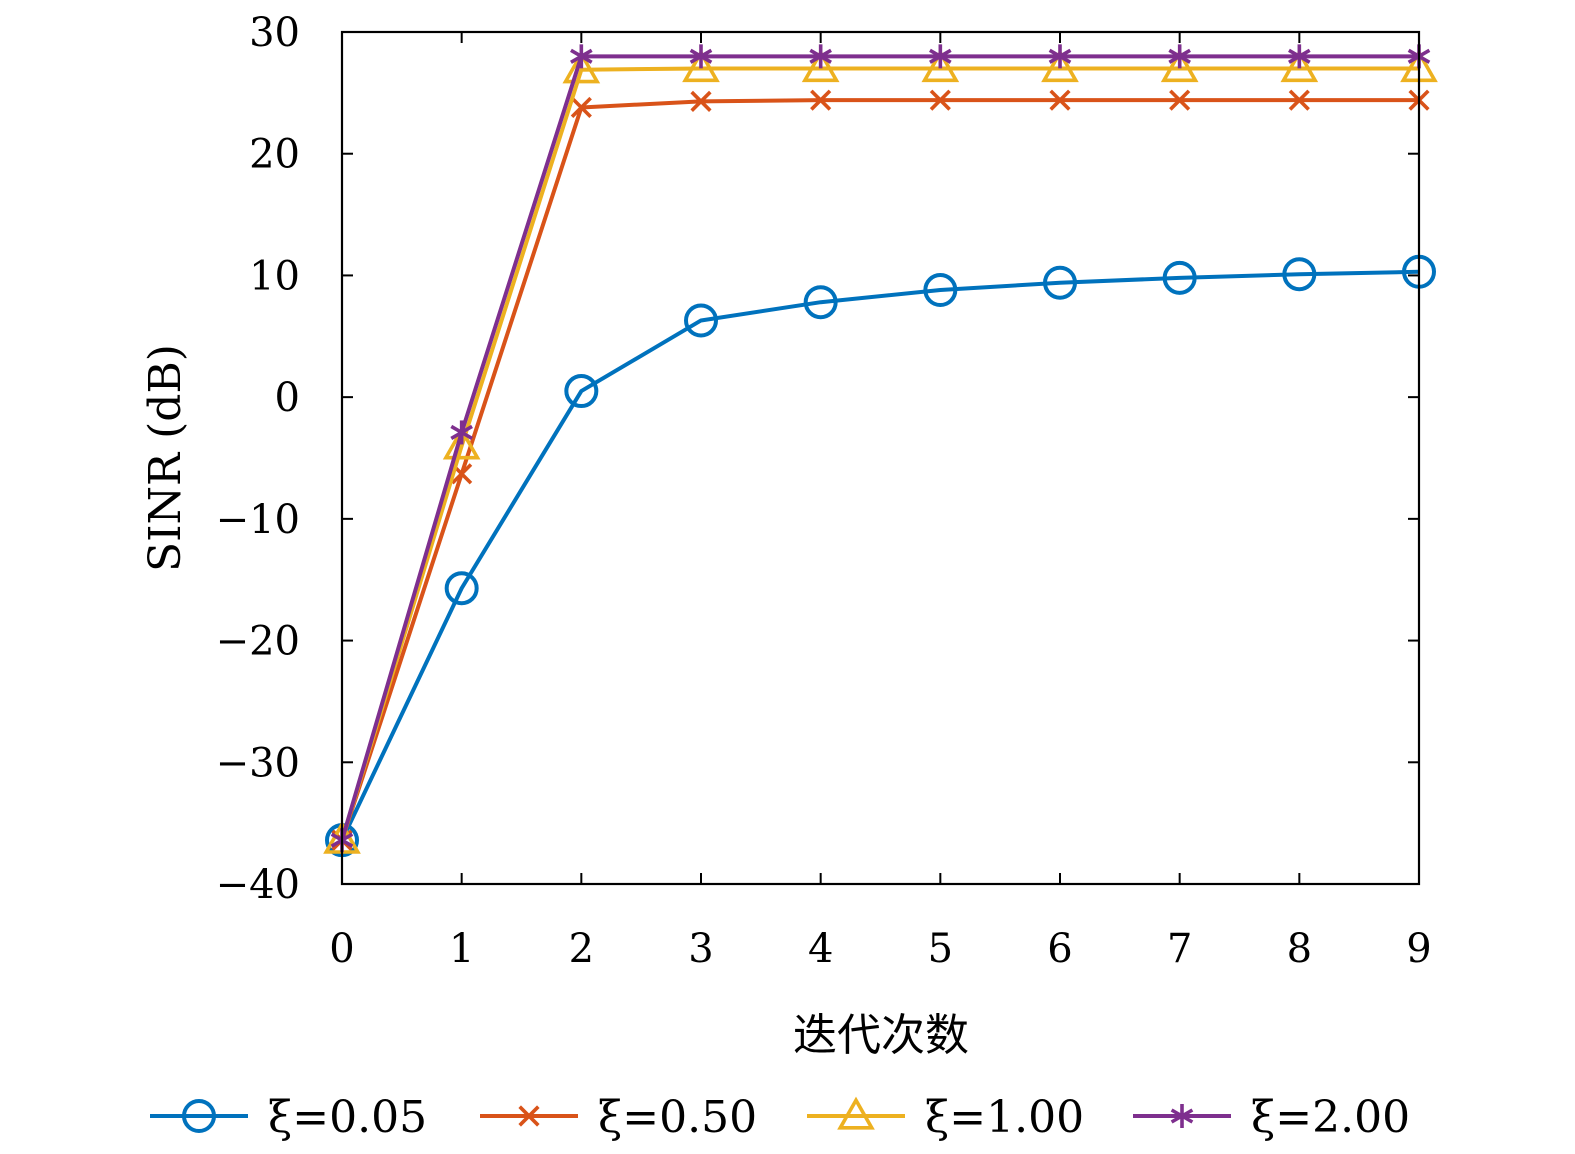  I want to click on y-tick-label: −20, so click(258, 642).